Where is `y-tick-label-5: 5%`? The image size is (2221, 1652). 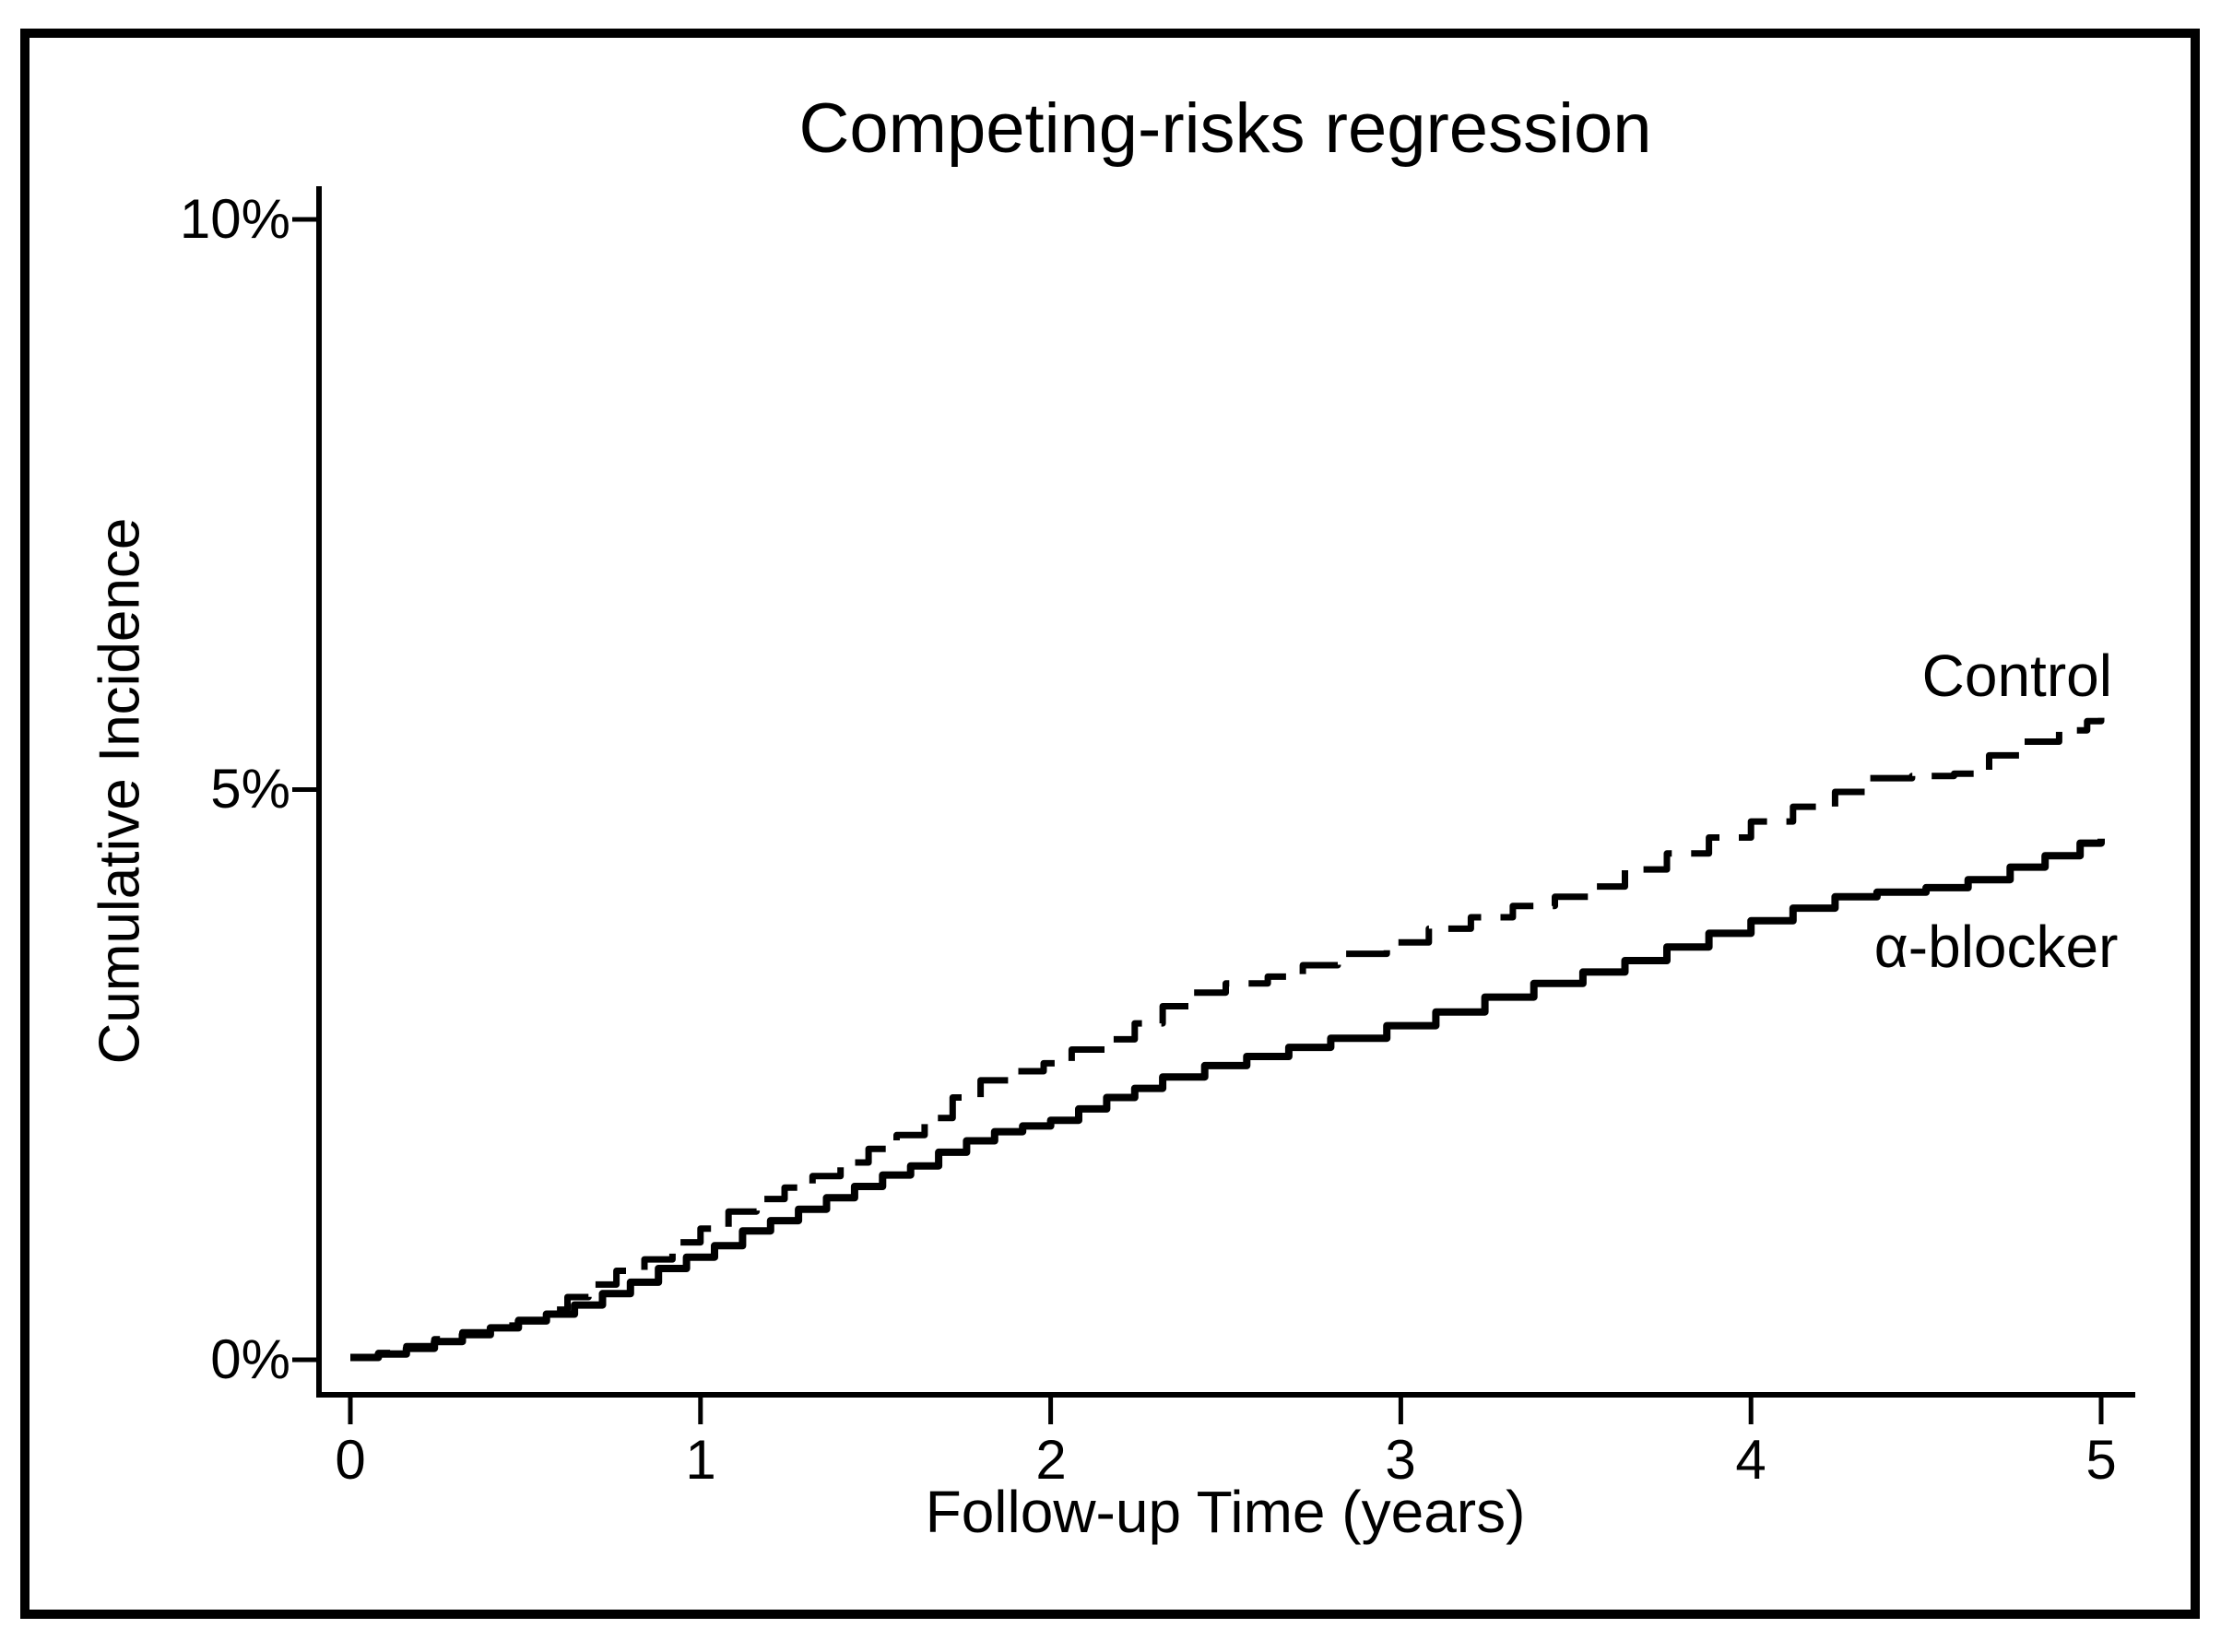 y-tick-label-5: 5% is located at coordinates (250, 789).